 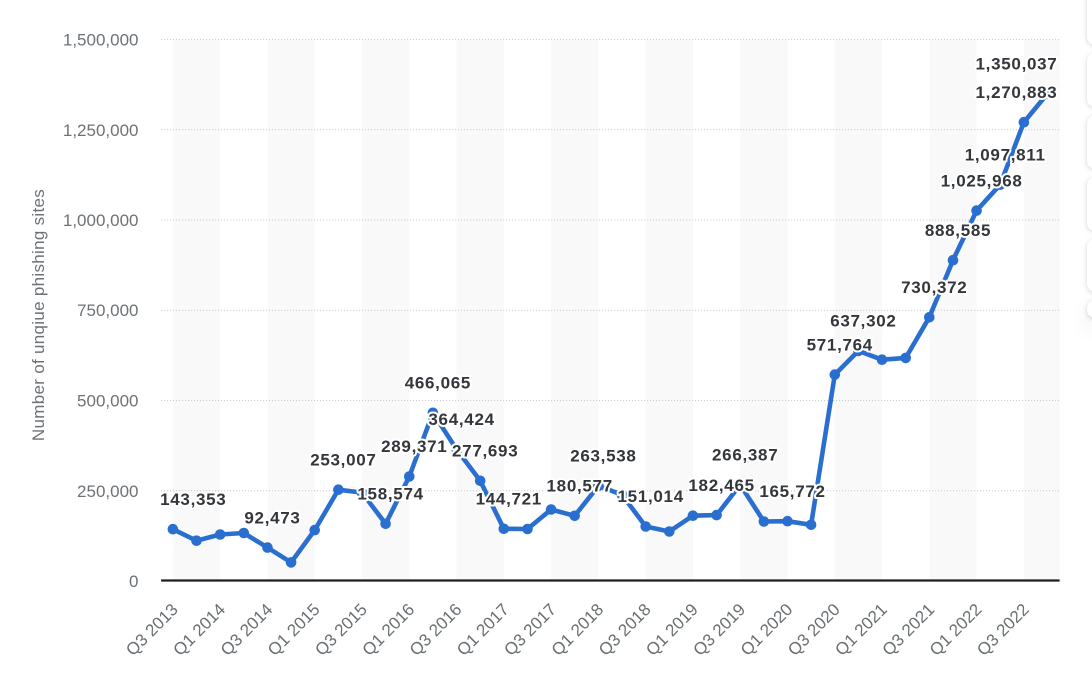 What do you see at coordinates (414, 446) in the screenshot?
I see `svg-text: 289,371` at bounding box center [414, 446].